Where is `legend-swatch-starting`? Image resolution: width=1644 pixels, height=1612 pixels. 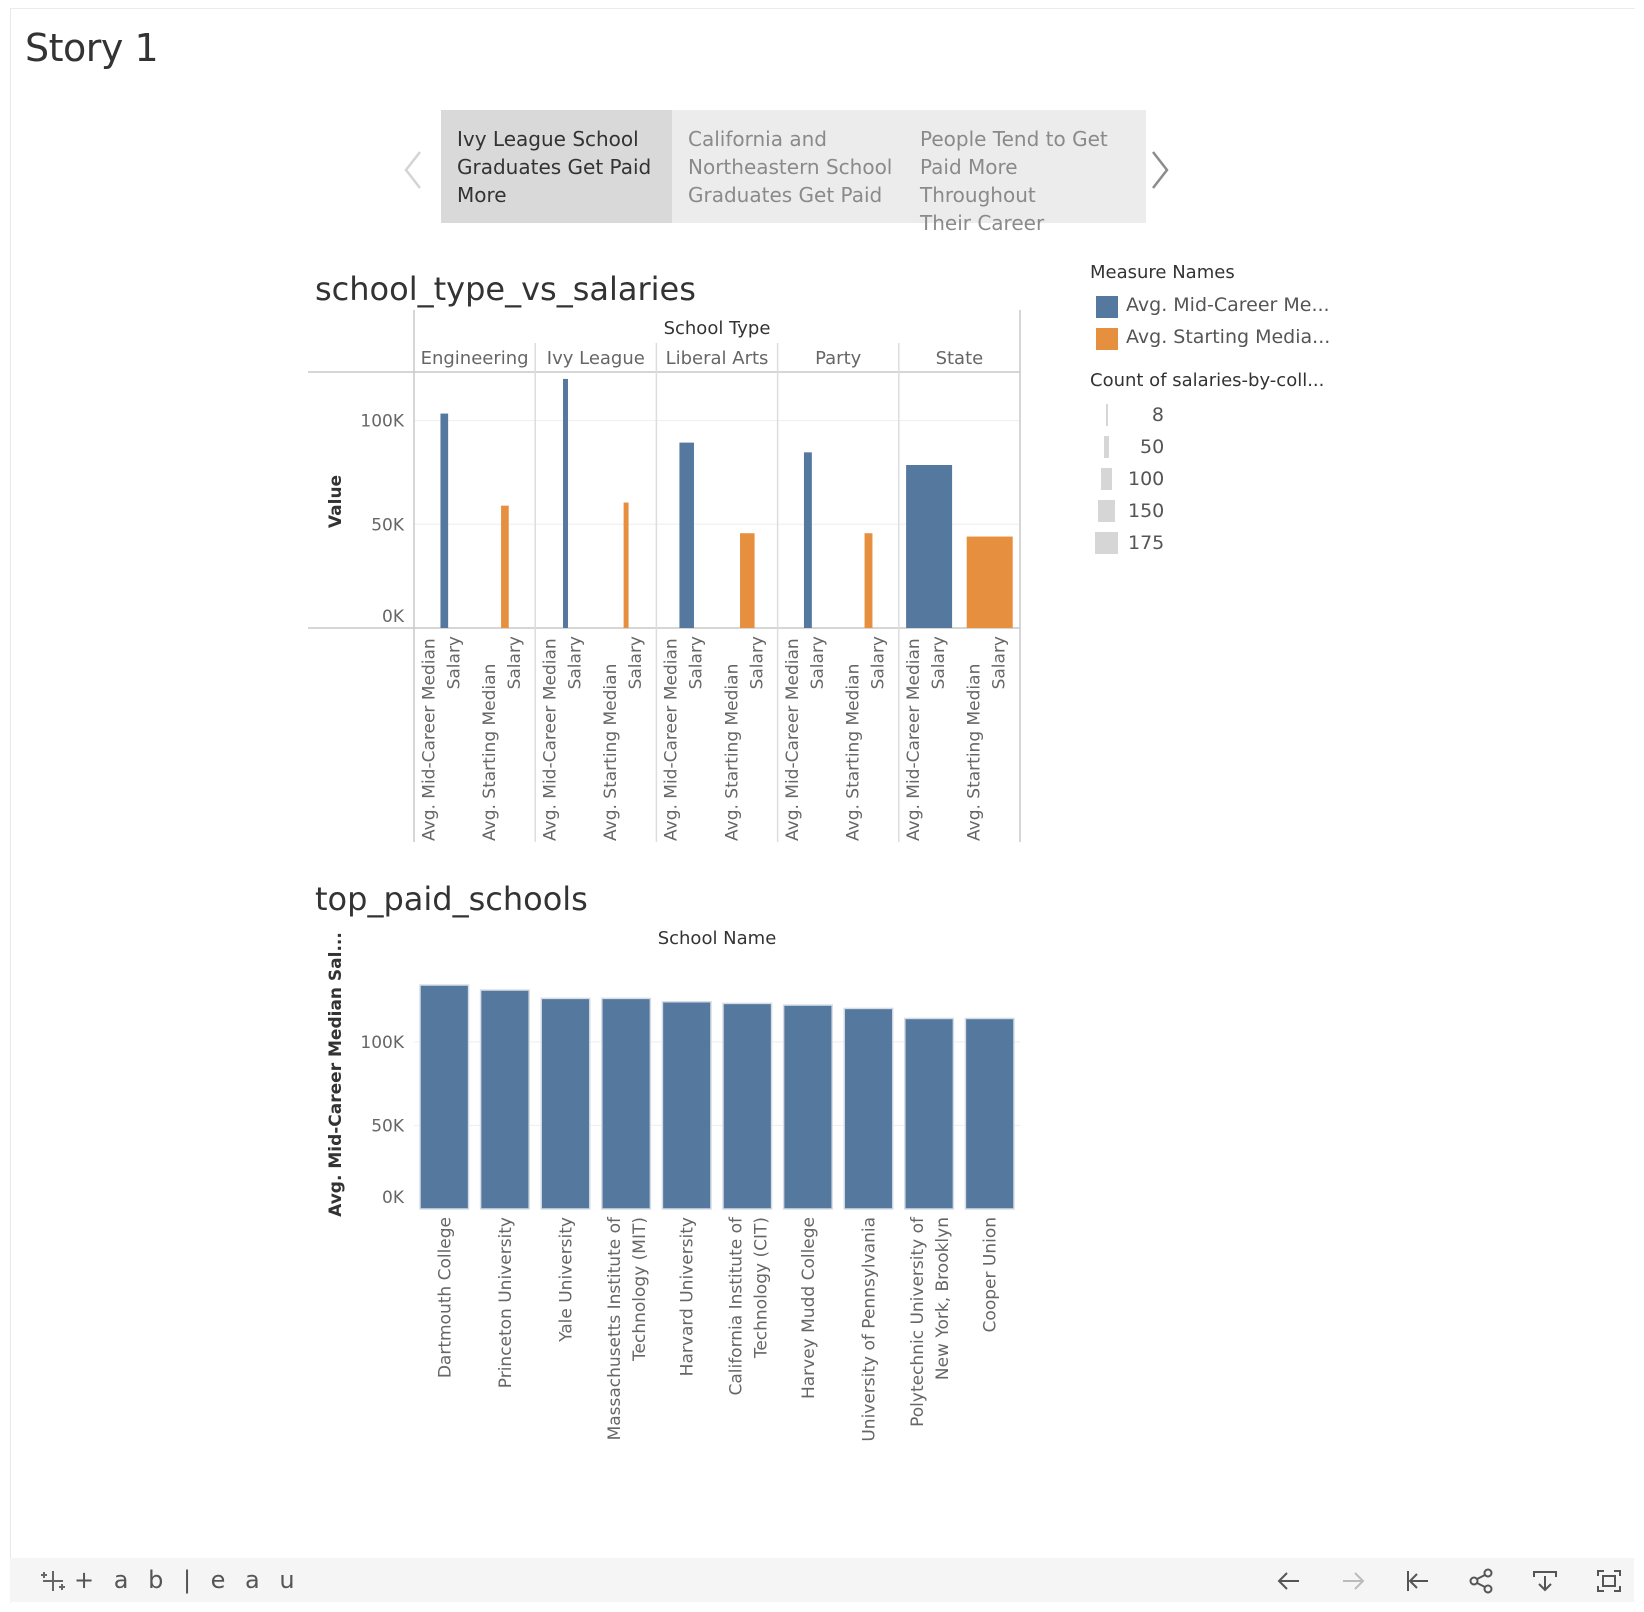 legend-swatch-starting is located at coordinates (1107, 339).